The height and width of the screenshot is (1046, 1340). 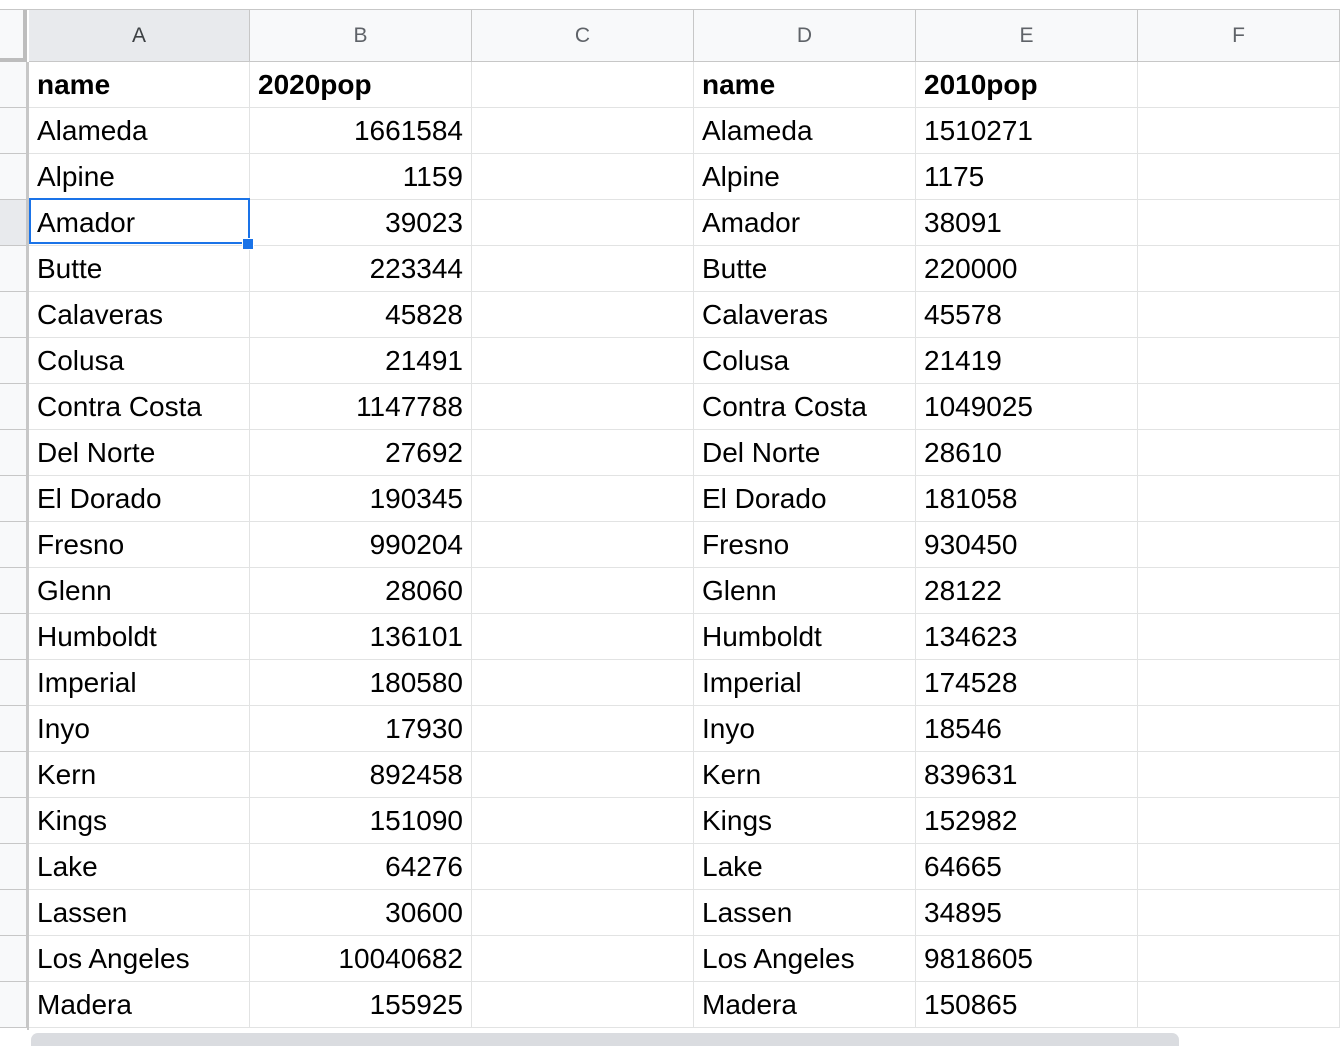 I want to click on table-cell: 150865, so click(x=1027, y=1005).